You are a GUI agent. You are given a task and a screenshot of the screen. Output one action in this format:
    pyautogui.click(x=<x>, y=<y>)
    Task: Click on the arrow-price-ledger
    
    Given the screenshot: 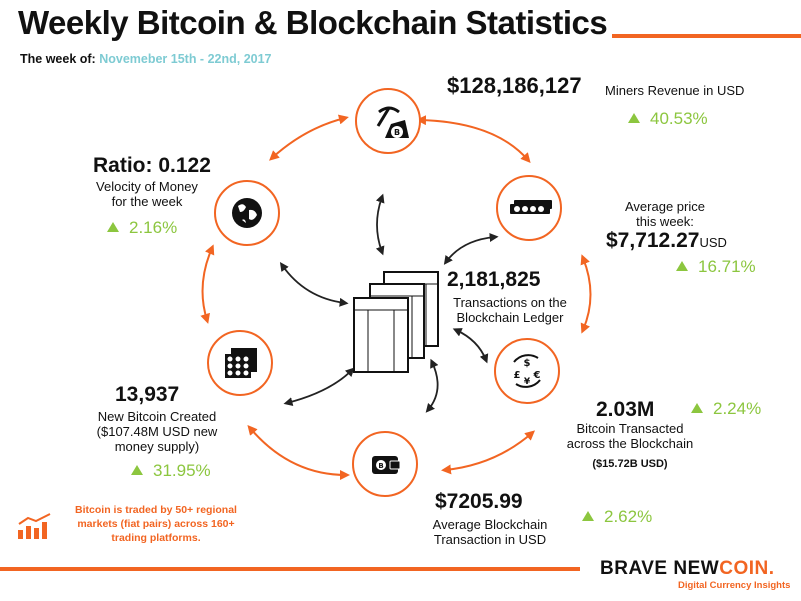 What is the action you would take?
    pyautogui.click(x=471, y=249)
    